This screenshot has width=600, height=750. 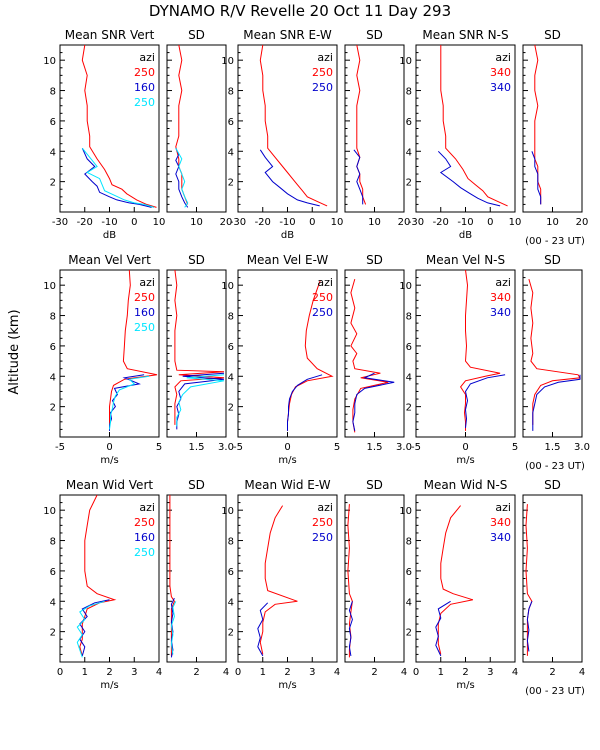 What do you see at coordinates (465, 235) in the screenshot?
I see `x-axis-label: dB` at bounding box center [465, 235].